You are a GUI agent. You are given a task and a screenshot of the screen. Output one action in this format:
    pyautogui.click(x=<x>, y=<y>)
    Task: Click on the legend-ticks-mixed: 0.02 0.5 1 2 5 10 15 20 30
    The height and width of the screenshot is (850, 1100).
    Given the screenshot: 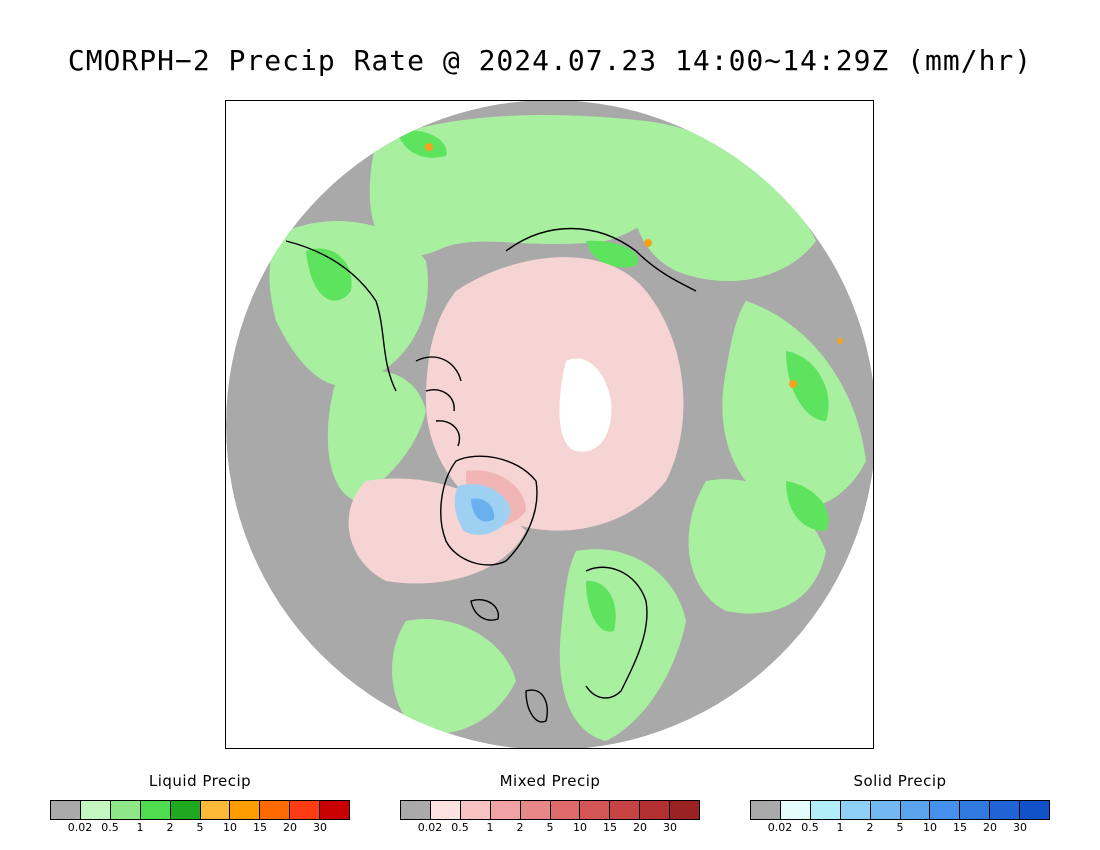 What is the action you would take?
    pyautogui.click(x=550, y=828)
    